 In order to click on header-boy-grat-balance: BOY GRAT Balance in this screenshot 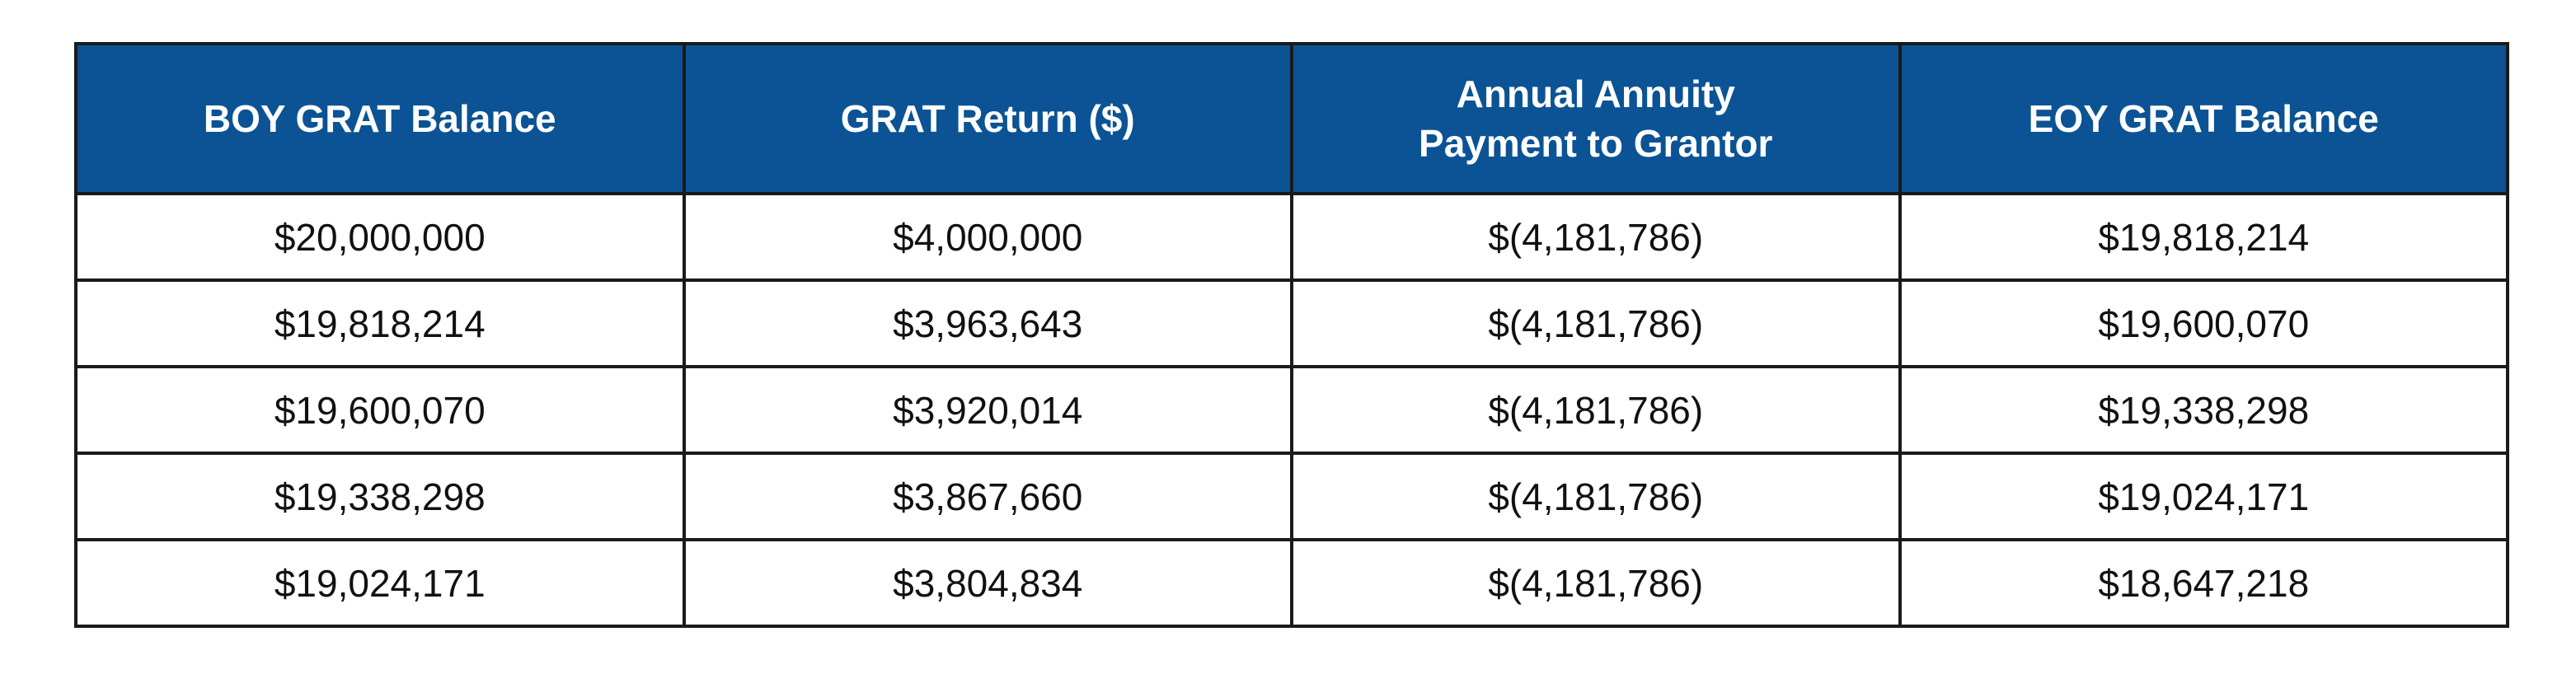, I will do `click(380, 118)`.